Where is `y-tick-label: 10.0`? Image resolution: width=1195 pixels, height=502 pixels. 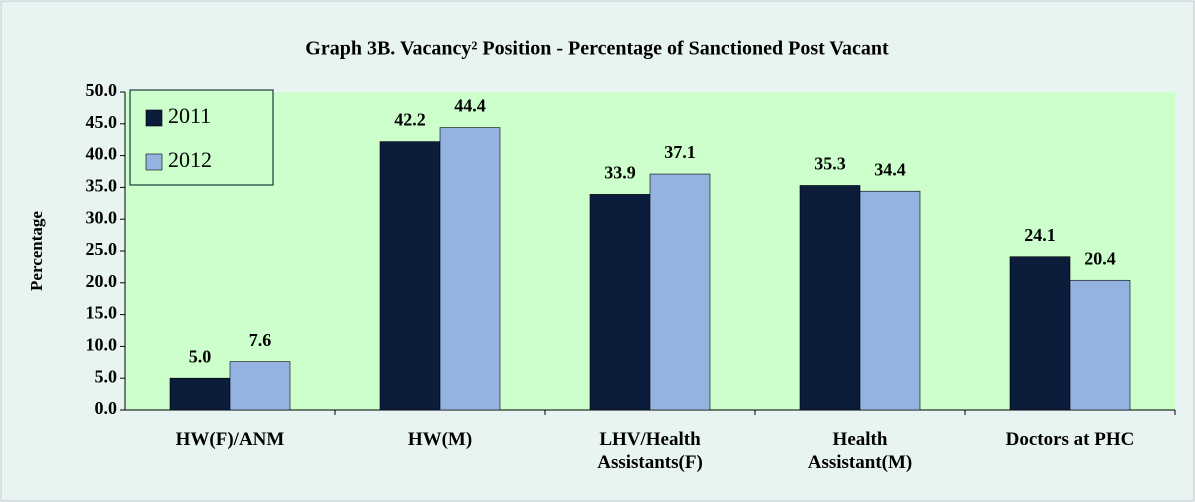 y-tick-label: 10.0 is located at coordinates (102, 345).